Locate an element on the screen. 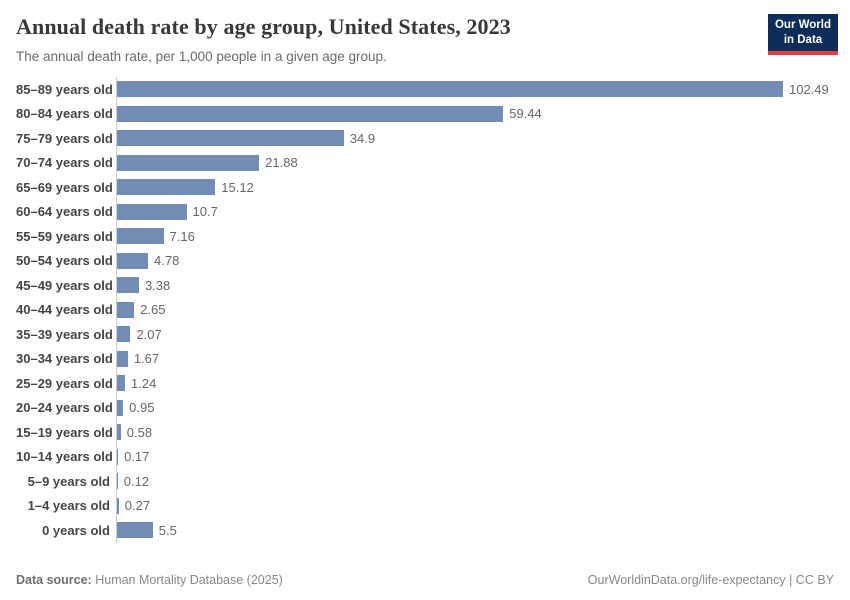  bar-track: 59.44 is located at coordinates (475, 113).